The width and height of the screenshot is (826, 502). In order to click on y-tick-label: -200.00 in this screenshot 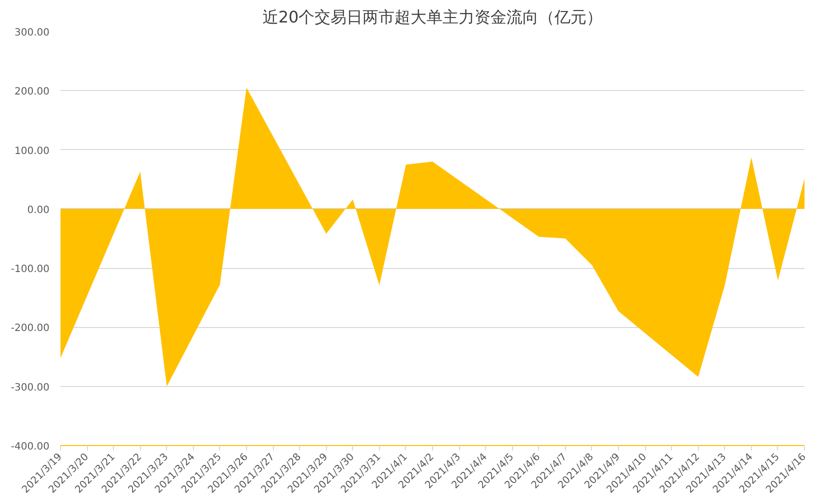, I will do `click(30, 328)`.